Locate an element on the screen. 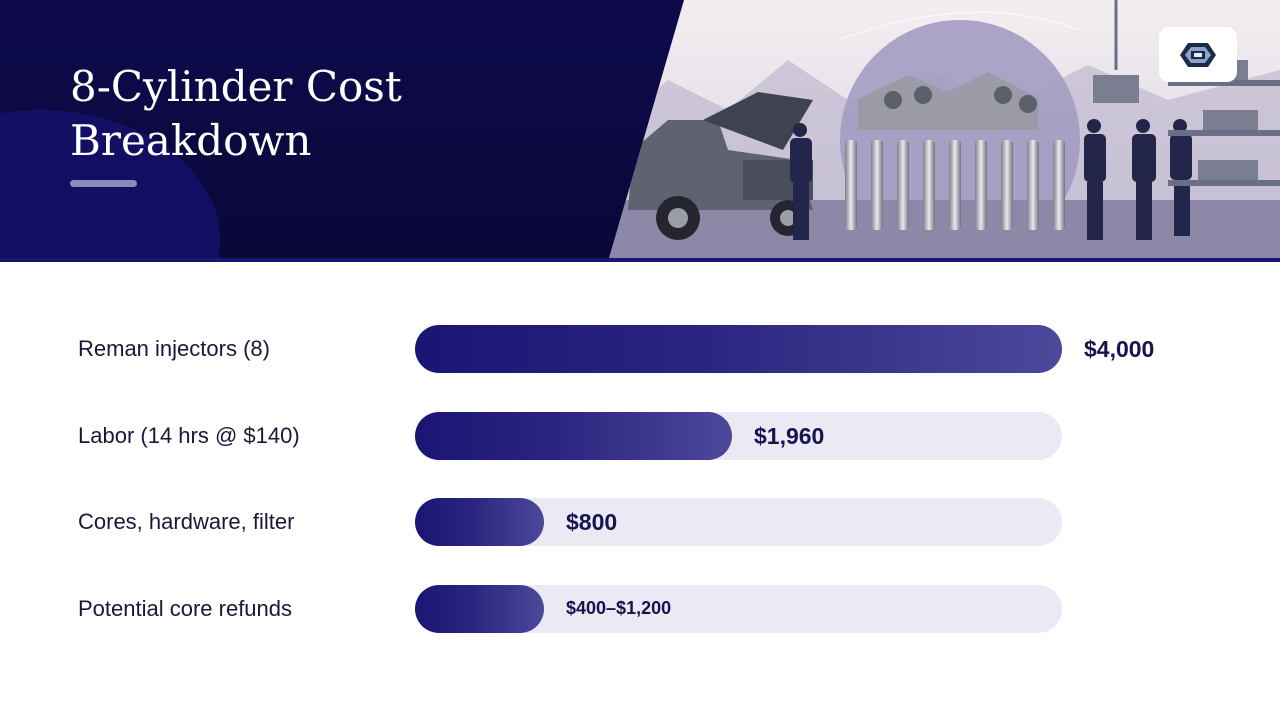 The height and width of the screenshot is (720, 1280). page-title: 8-Cylinder Cost Breakdown is located at coordinates (236, 114).